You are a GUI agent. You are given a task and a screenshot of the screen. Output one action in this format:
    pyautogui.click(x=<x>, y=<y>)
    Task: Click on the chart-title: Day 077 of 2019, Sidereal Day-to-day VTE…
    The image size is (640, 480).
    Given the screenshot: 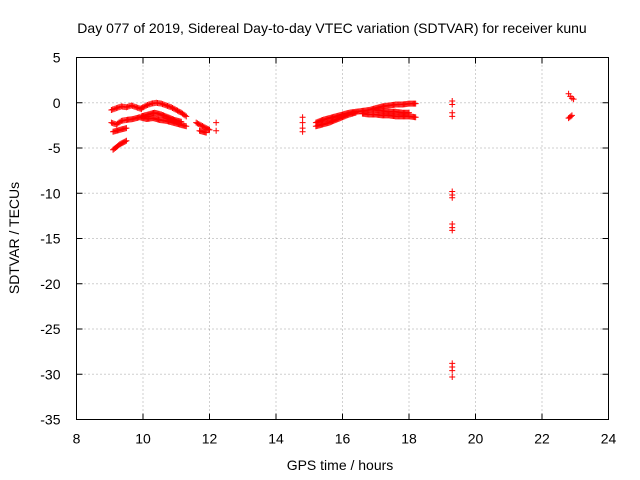 What is the action you would take?
    pyautogui.click(x=331, y=28)
    